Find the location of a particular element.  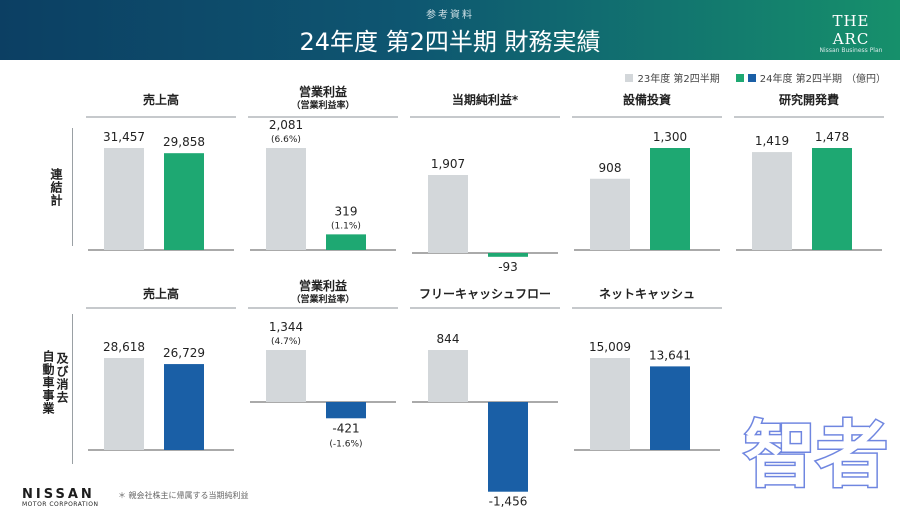

row-label-automotive-line2: 及び消去 is located at coordinates (62, 378).